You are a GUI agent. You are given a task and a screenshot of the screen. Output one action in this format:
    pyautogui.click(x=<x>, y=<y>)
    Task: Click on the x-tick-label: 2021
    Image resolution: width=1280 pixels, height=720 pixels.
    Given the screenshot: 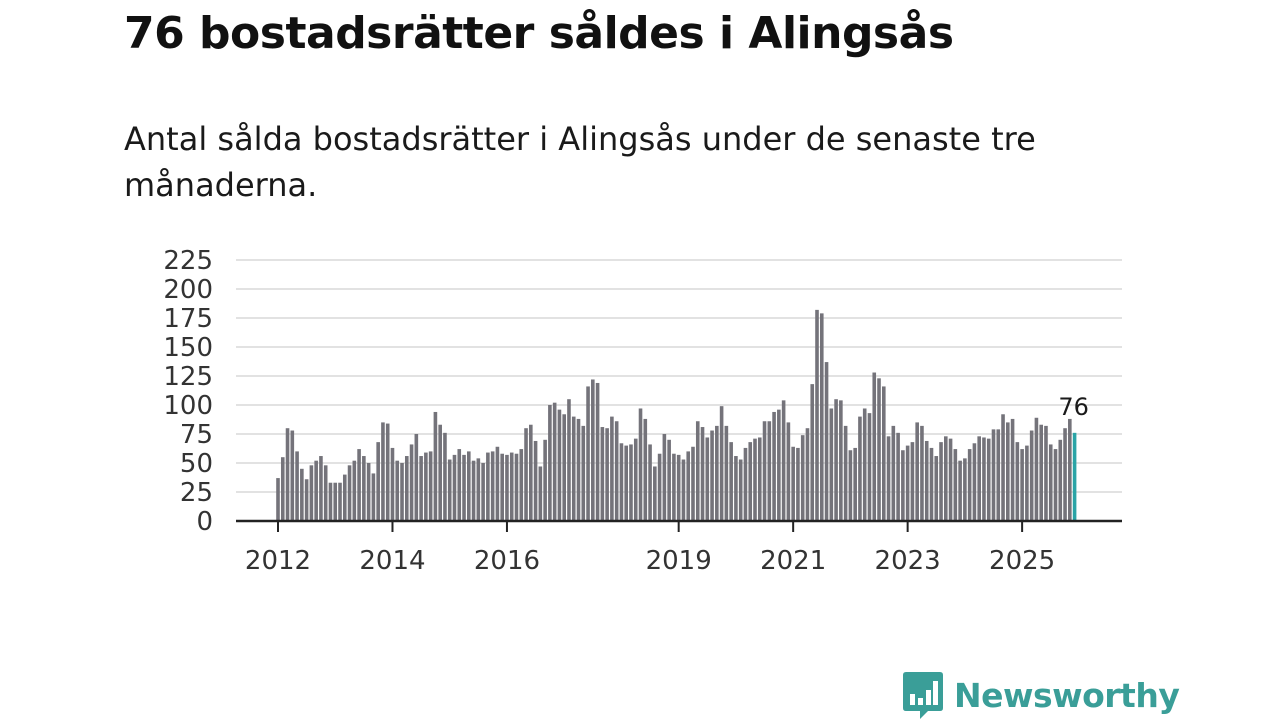 What is the action you would take?
    pyautogui.click(x=793, y=561)
    